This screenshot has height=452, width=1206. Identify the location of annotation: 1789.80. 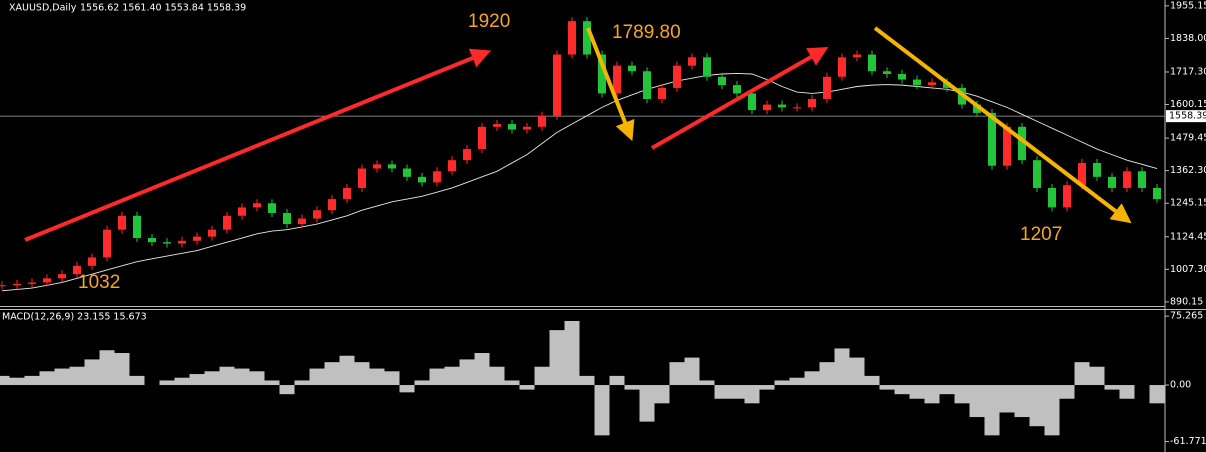
(646, 32).